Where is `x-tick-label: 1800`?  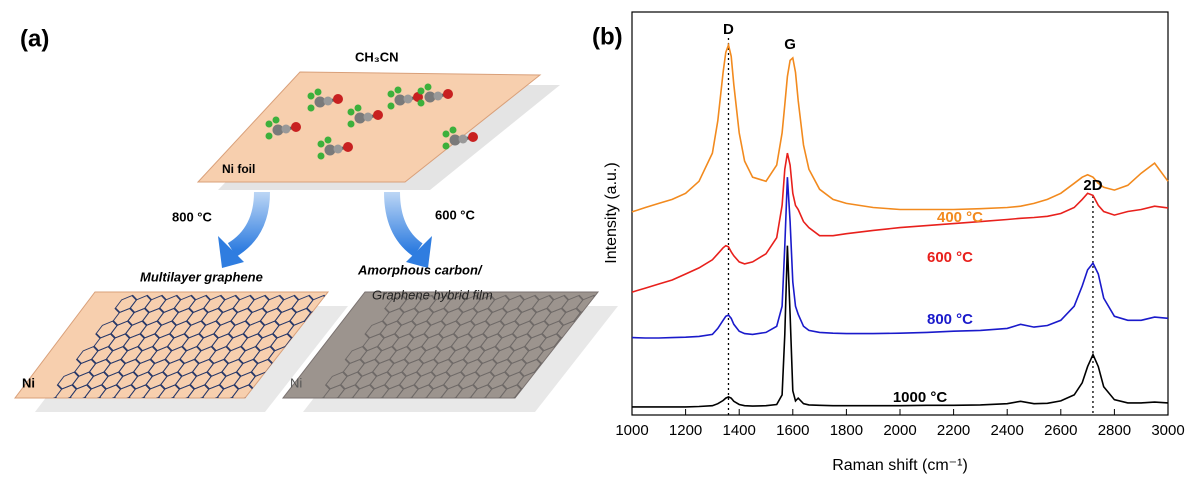 x-tick-label: 1800 is located at coordinates (846, 430).